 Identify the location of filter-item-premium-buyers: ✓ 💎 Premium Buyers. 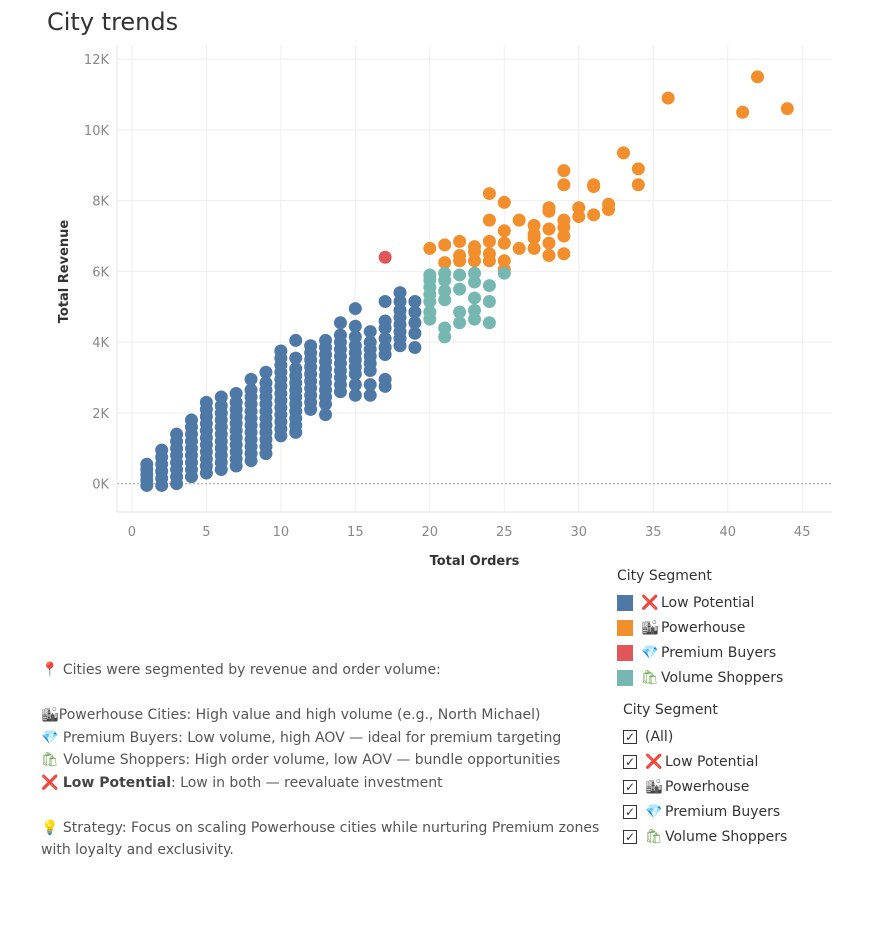
(705, 811).